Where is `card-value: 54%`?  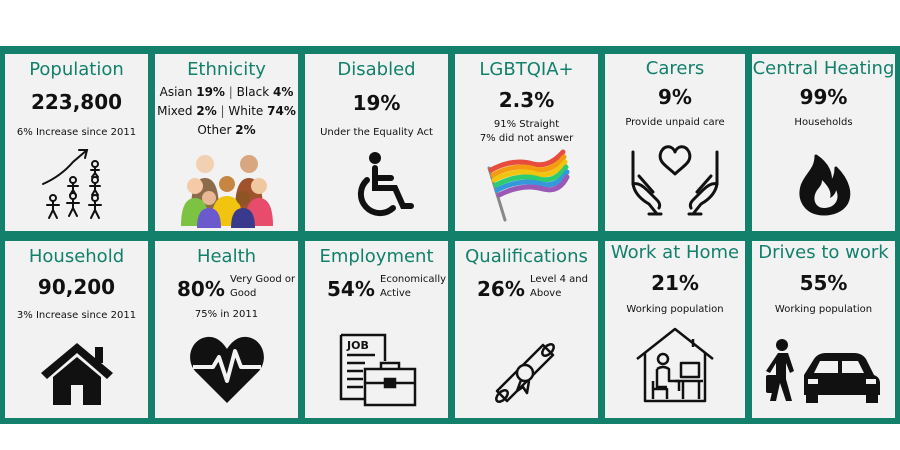
card-value: 54% is located at coordinates (351, 289).